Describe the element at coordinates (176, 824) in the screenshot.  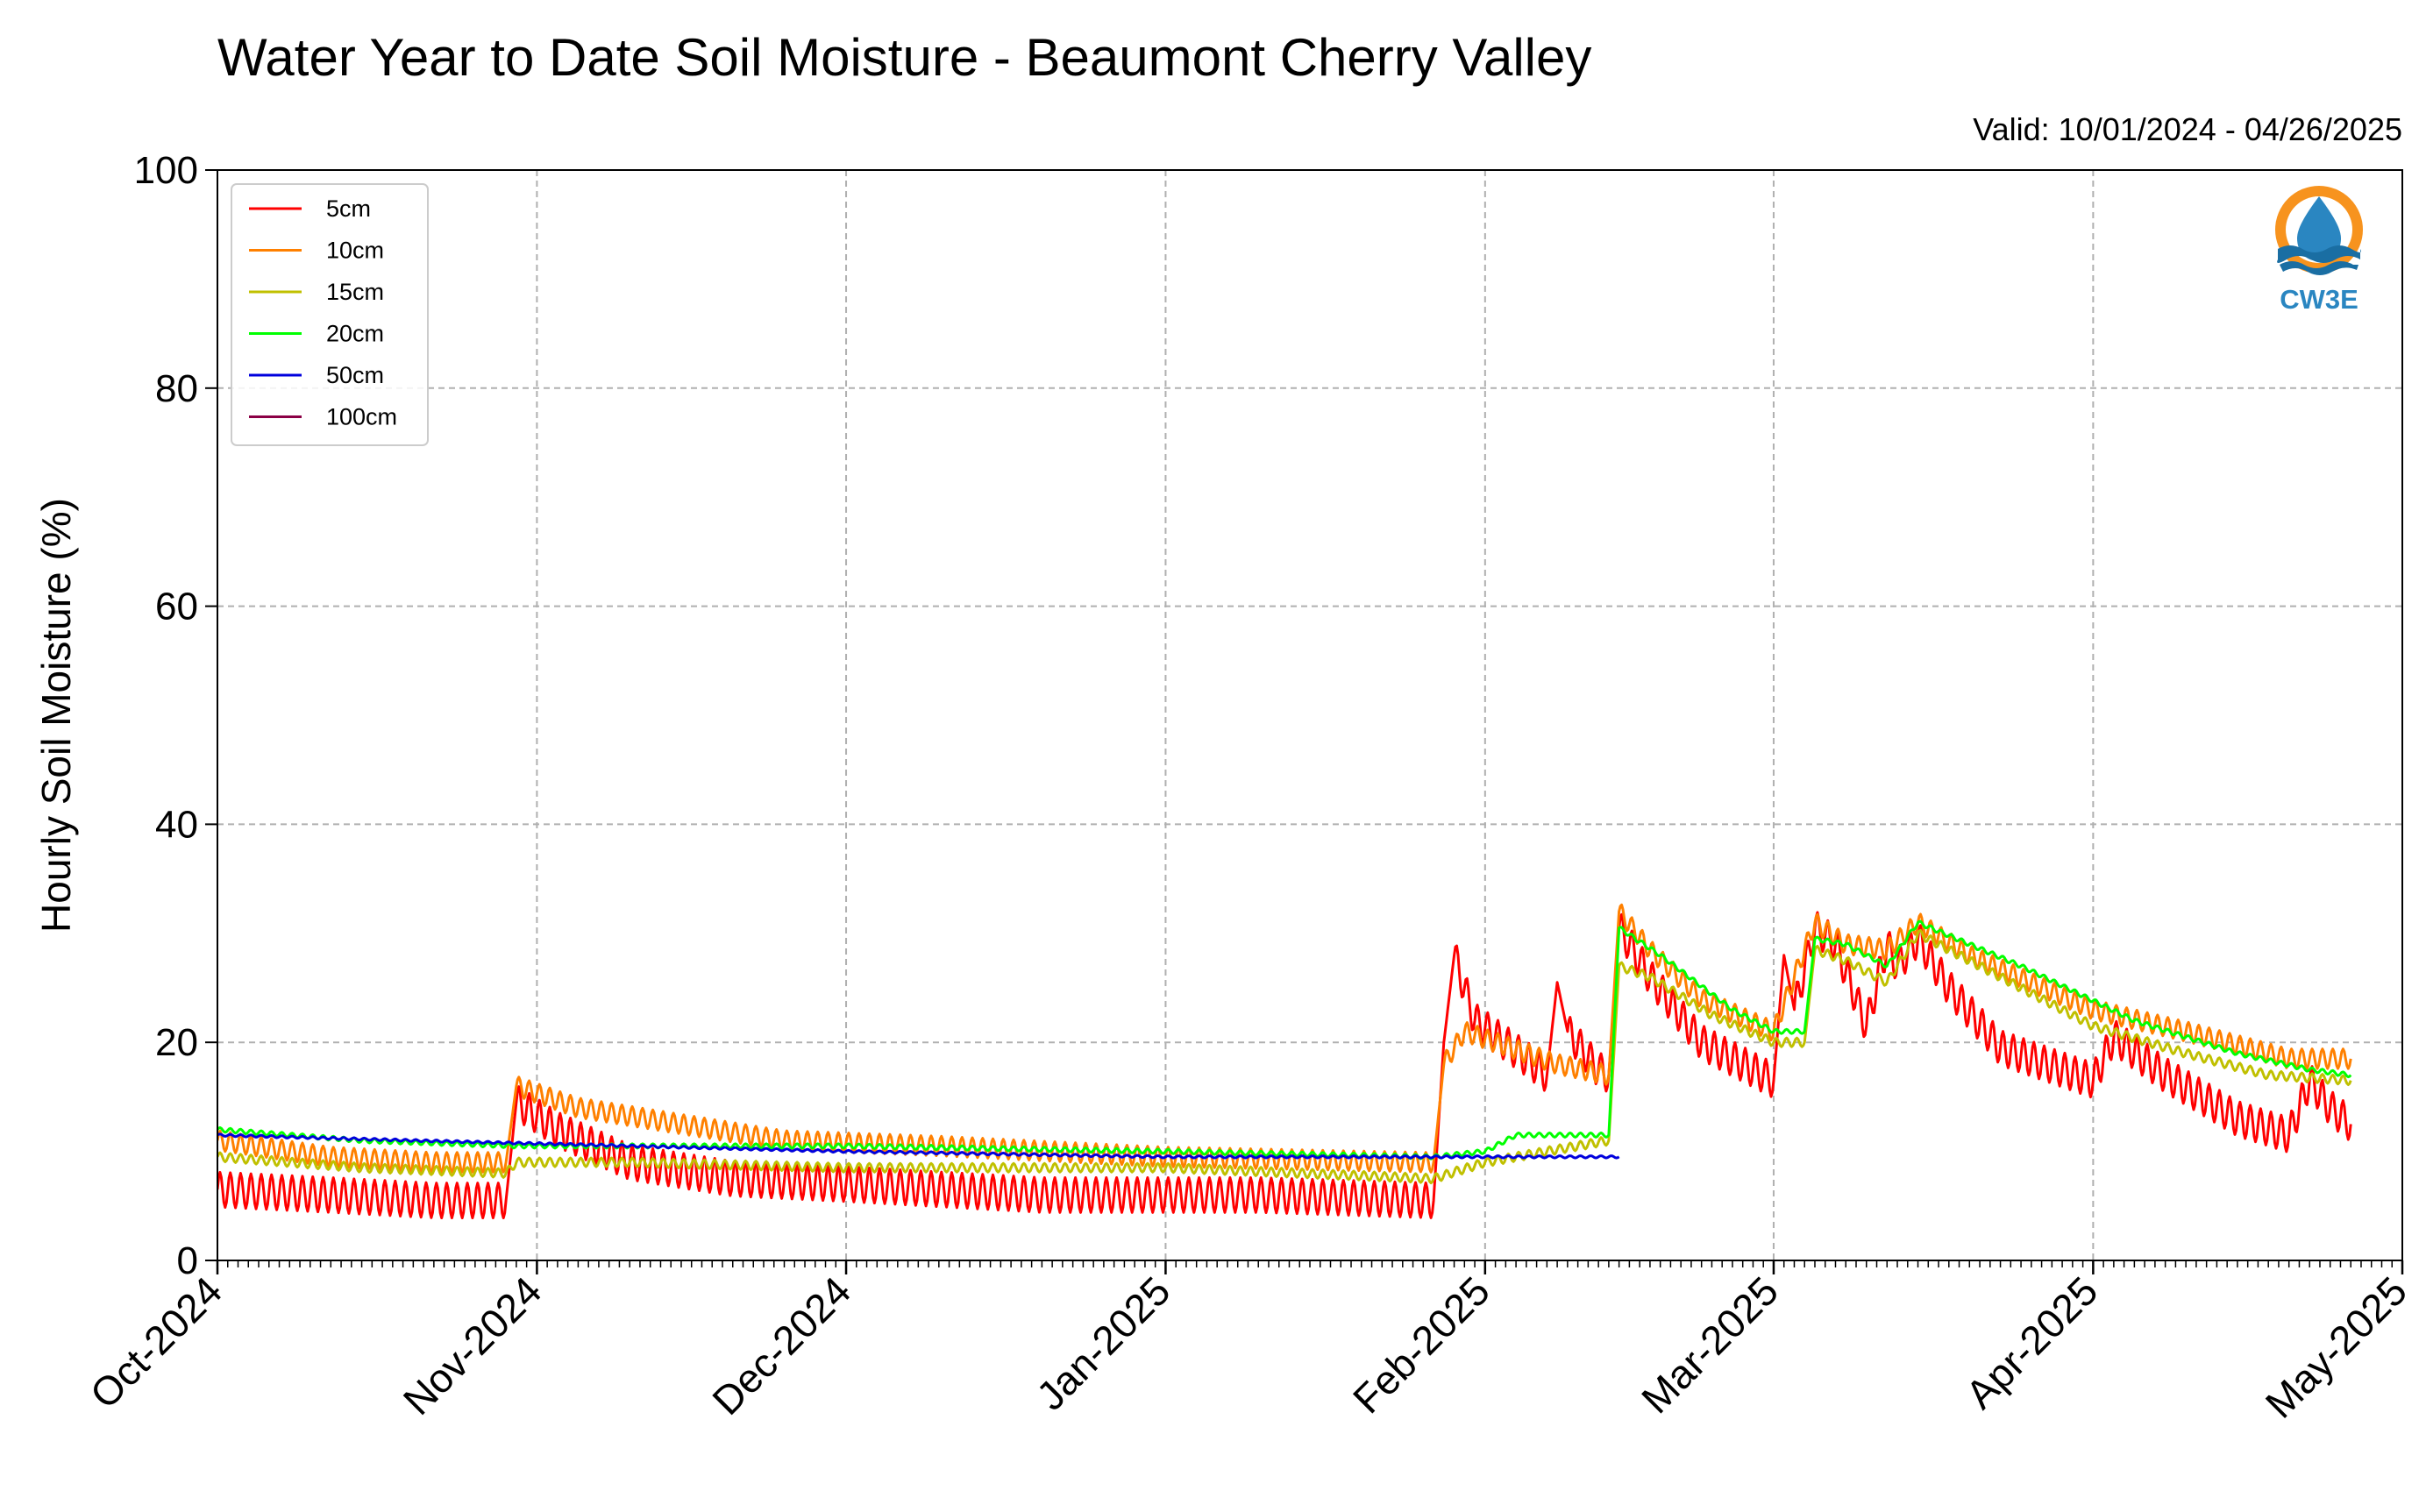
I see `y-tick-label: 40` at that location.